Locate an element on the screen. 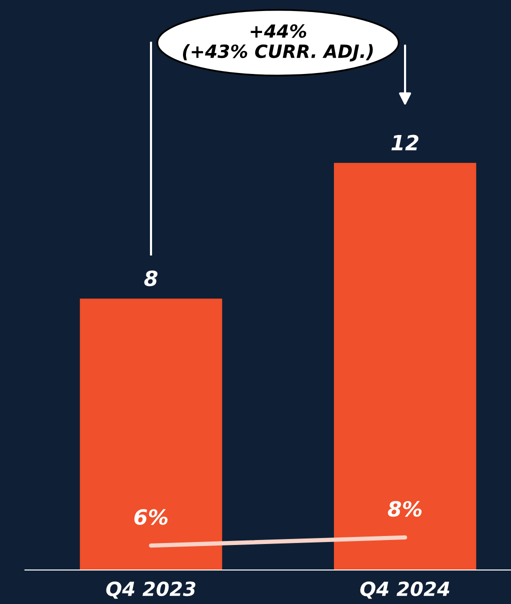 This screenshot has width=511, height=604. data-label: 8% is located at coordinates (405, 508).